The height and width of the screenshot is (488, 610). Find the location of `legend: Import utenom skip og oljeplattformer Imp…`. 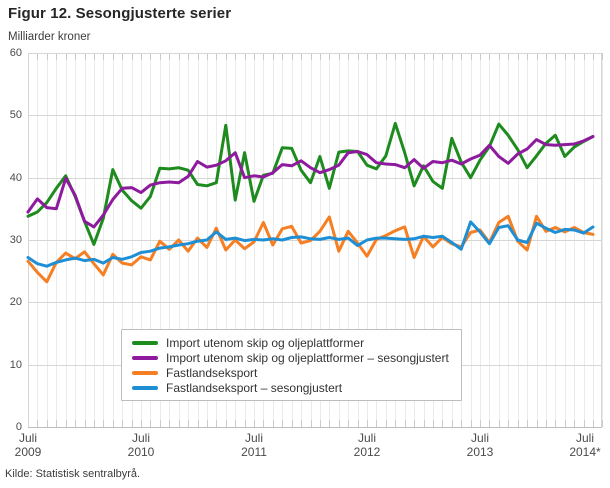

legend: Import utenom skip og oljeplattformer Imp… is located at coordinates (291, 365).